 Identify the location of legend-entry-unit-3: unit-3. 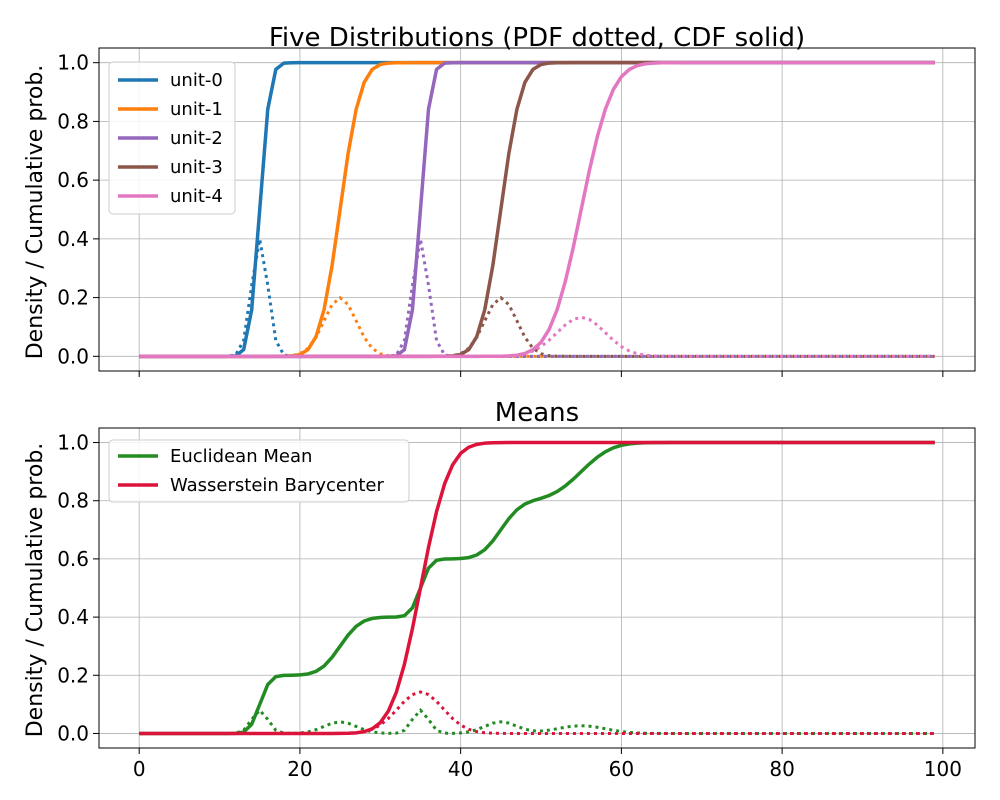
(196, 167).